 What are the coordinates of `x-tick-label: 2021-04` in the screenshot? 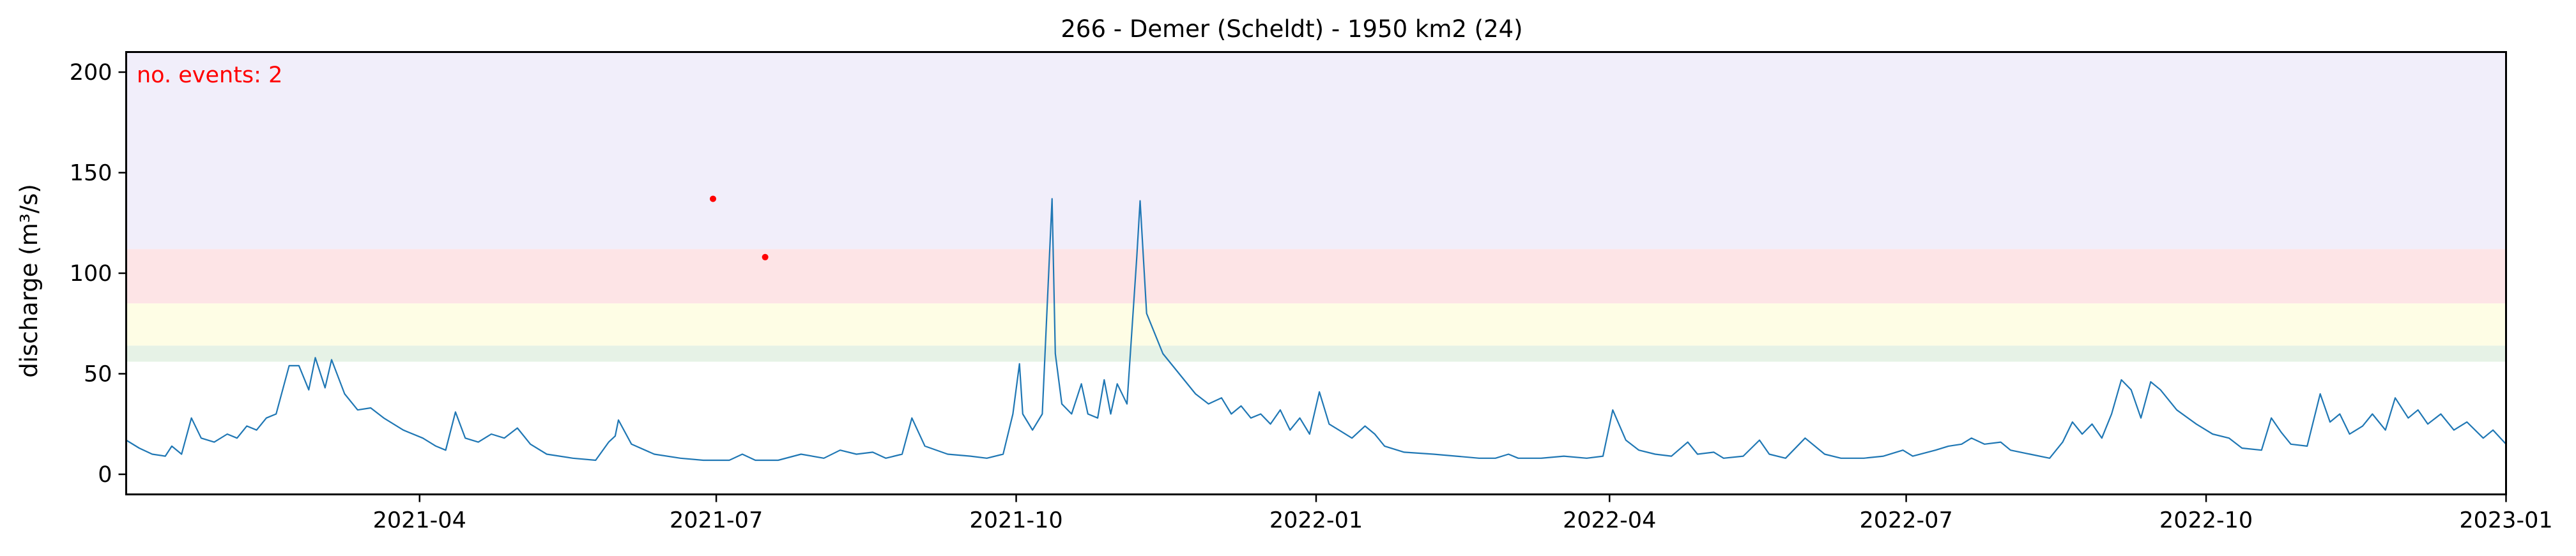 It's located at (419, 521).